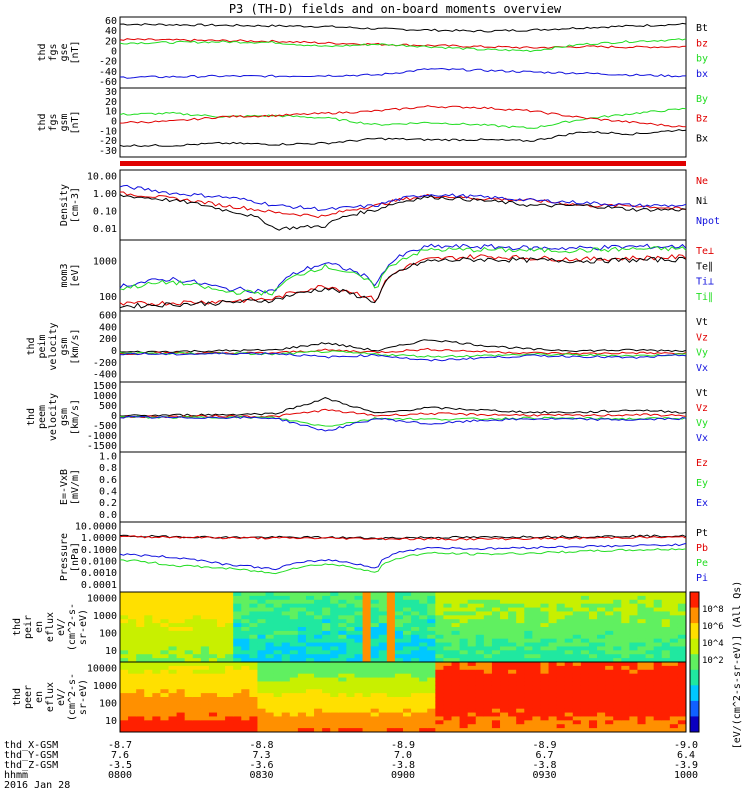 The height and width of the screenshot is (800, 750). Describe the element at coordinates (99, 538) in the screenshot. I see `ytick-label: 1.0000` at that location.